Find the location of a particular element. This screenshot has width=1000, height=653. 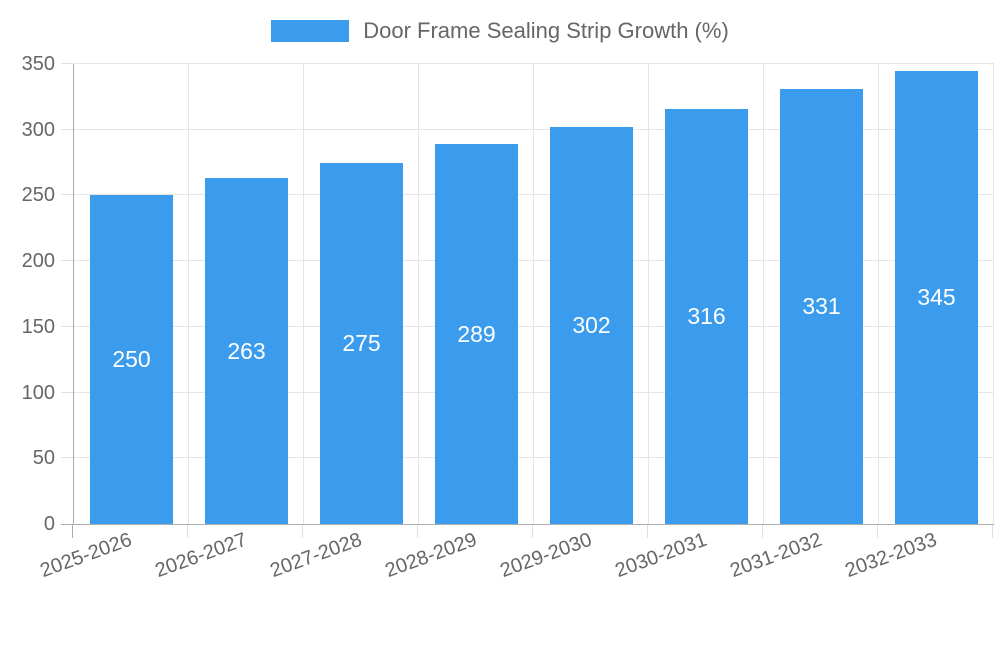

y-tick-label: 250 is located at coordinates (38, 195).